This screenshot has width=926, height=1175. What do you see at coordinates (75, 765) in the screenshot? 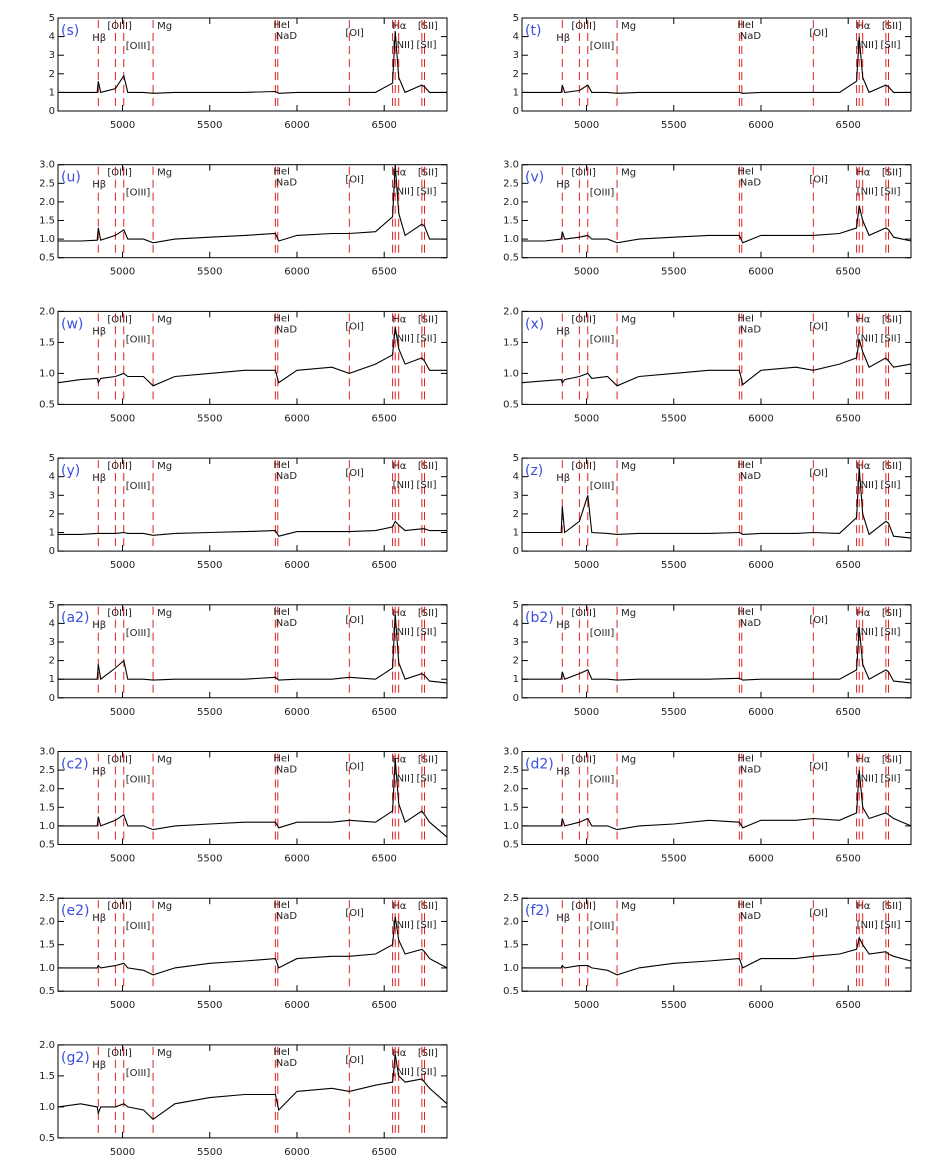
I see `panel-label: (c2)` at bounding box center [75, 765].